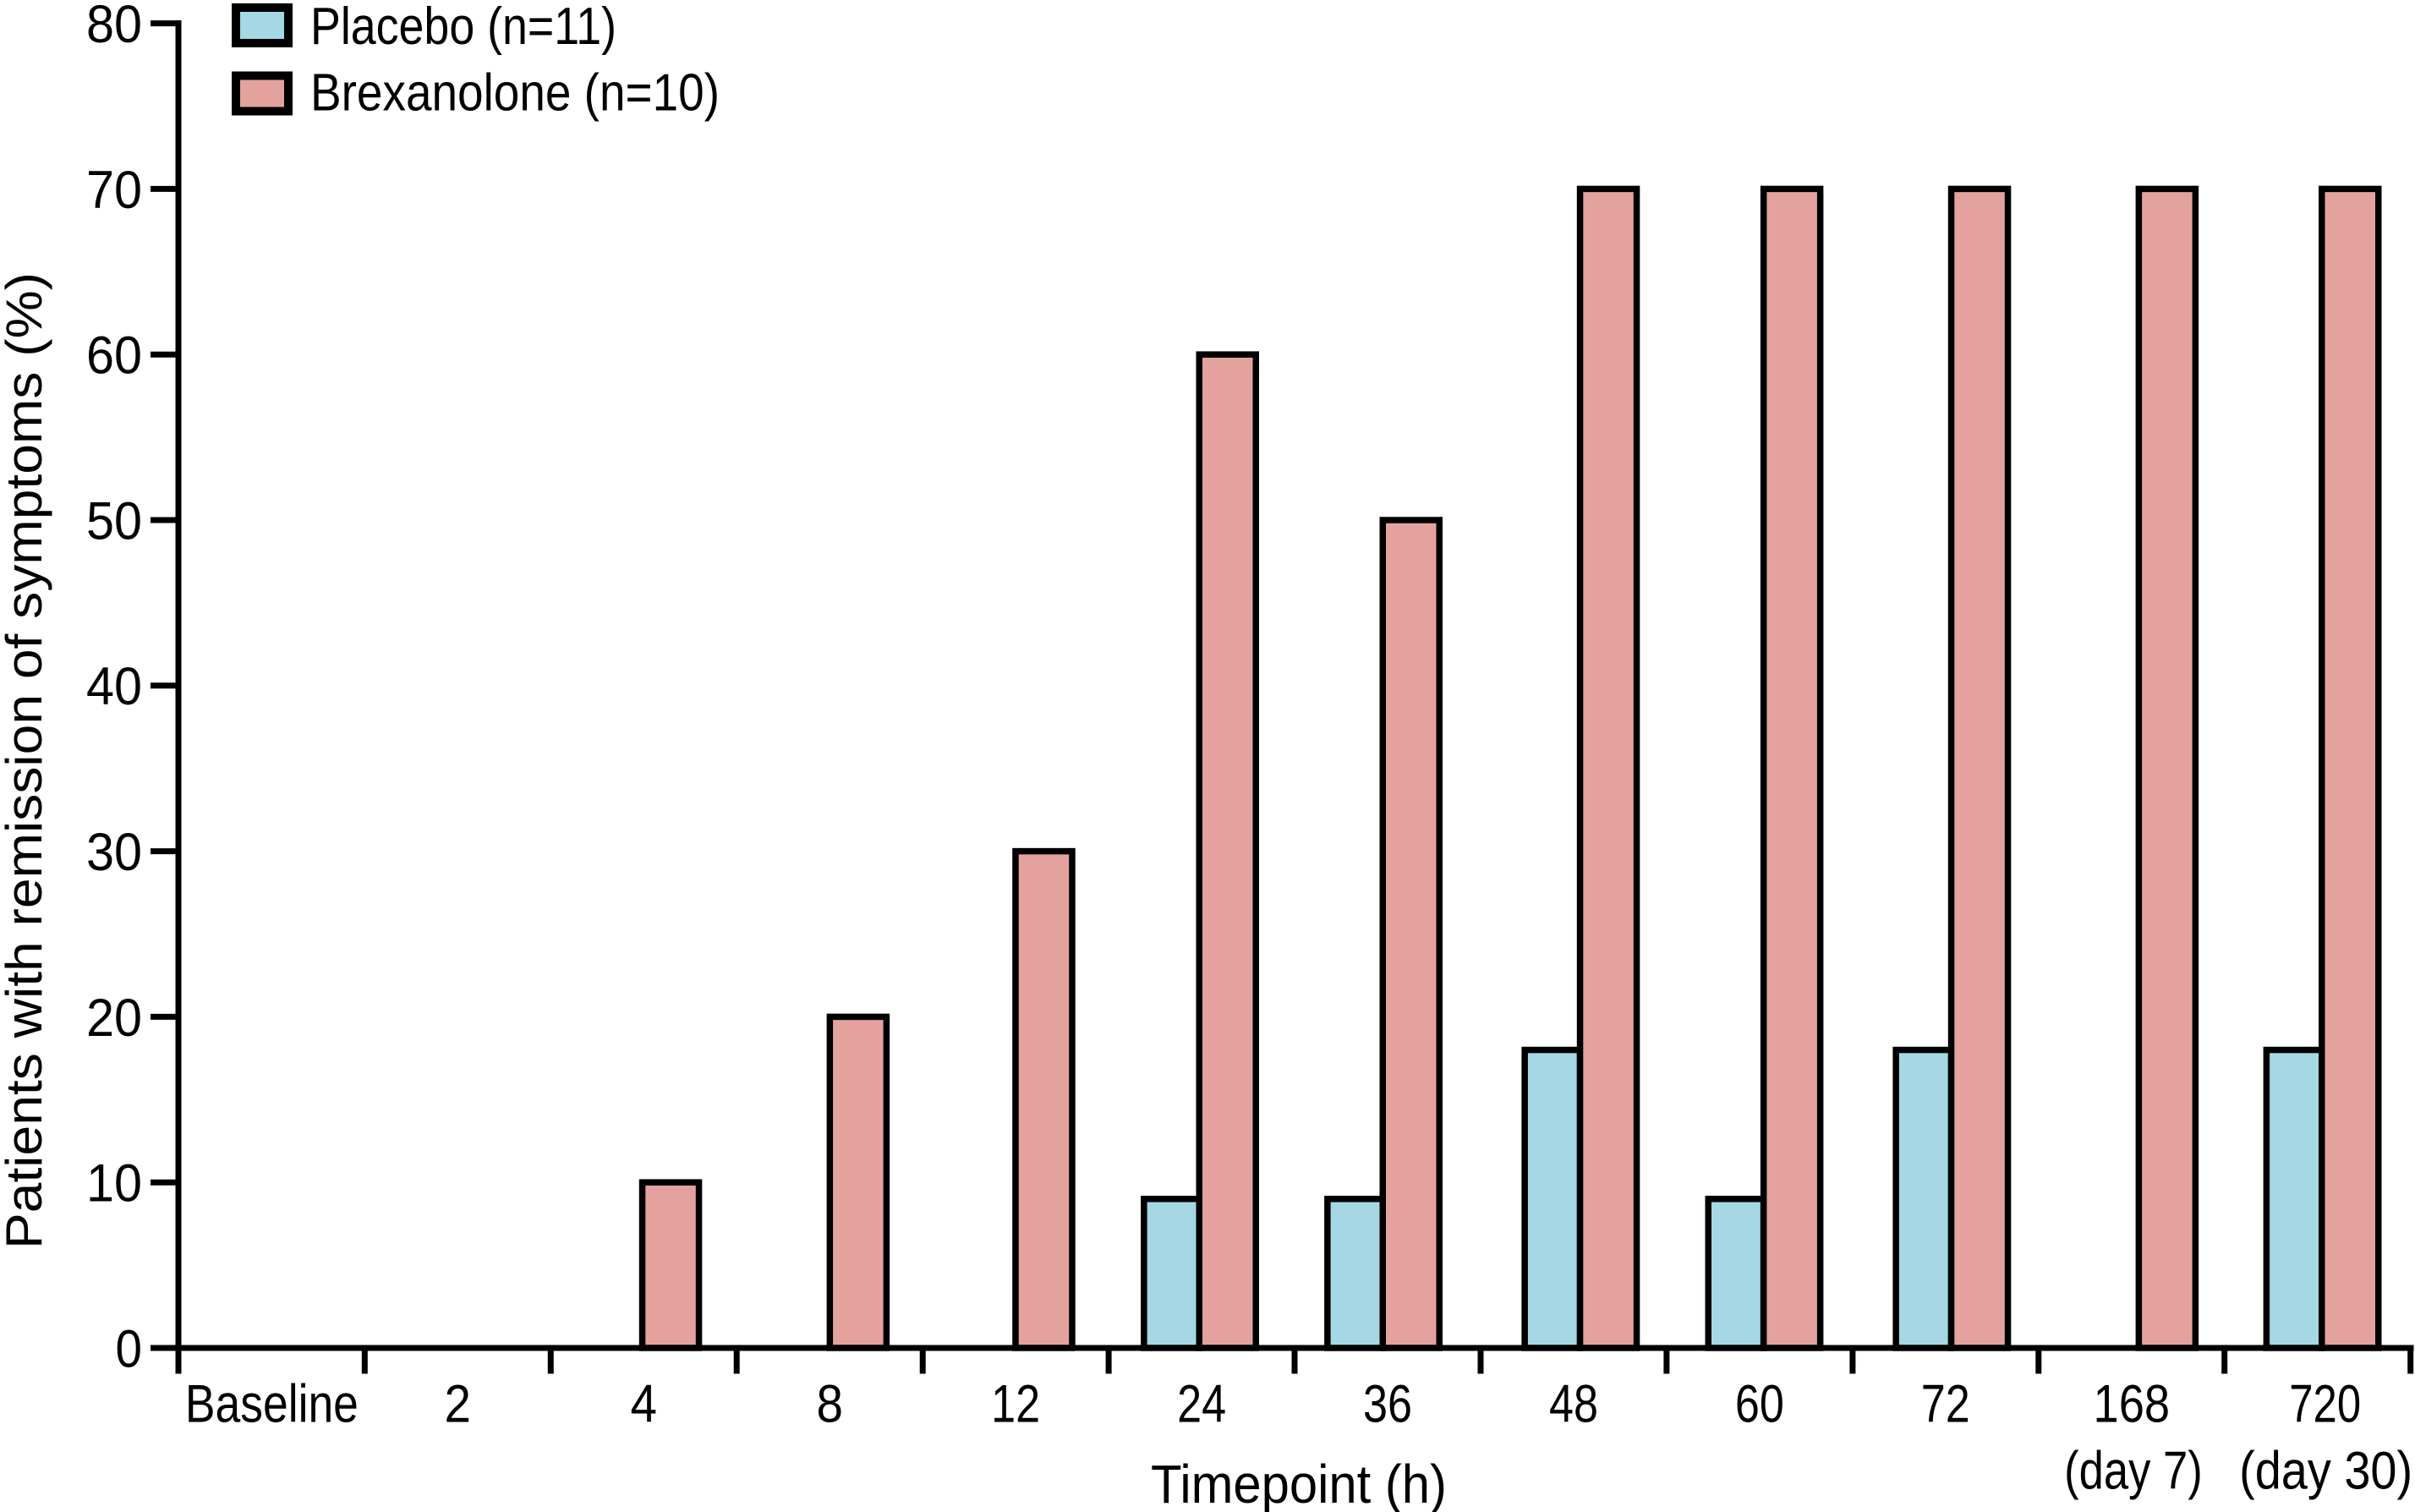  What do you see at coordinates (515, 92) in the screenshot?
I see `svg-text: Brexanolone (n=10)` at bounding box center [515, 92].